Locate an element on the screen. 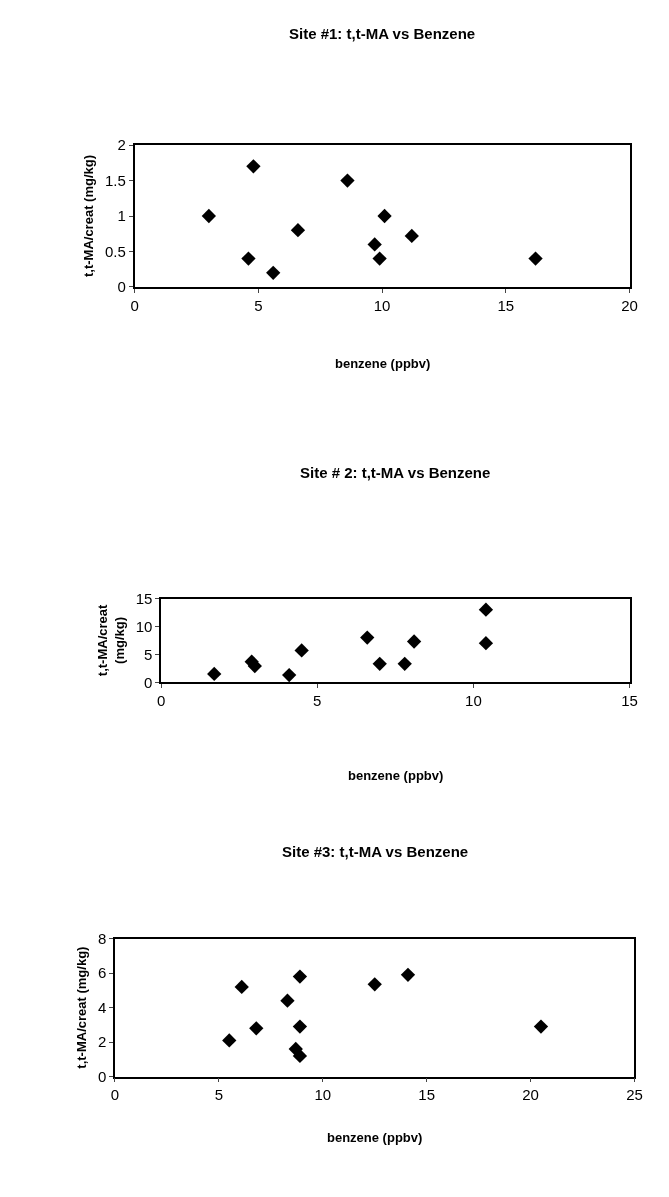  x-tick-label: 25 is located at coordinates (634, 1095).